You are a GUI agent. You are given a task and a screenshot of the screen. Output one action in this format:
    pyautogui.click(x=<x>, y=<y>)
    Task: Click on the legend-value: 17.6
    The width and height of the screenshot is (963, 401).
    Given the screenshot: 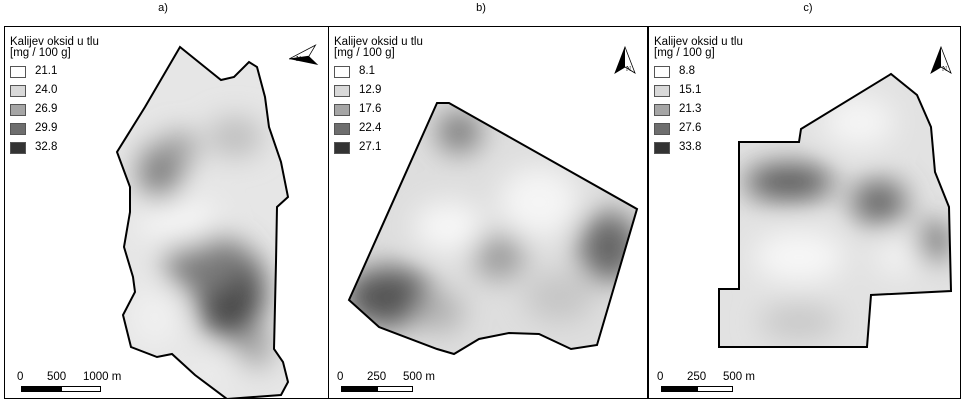 What is the action you would take?
    pyautogui.click(x=370, y=109)
    